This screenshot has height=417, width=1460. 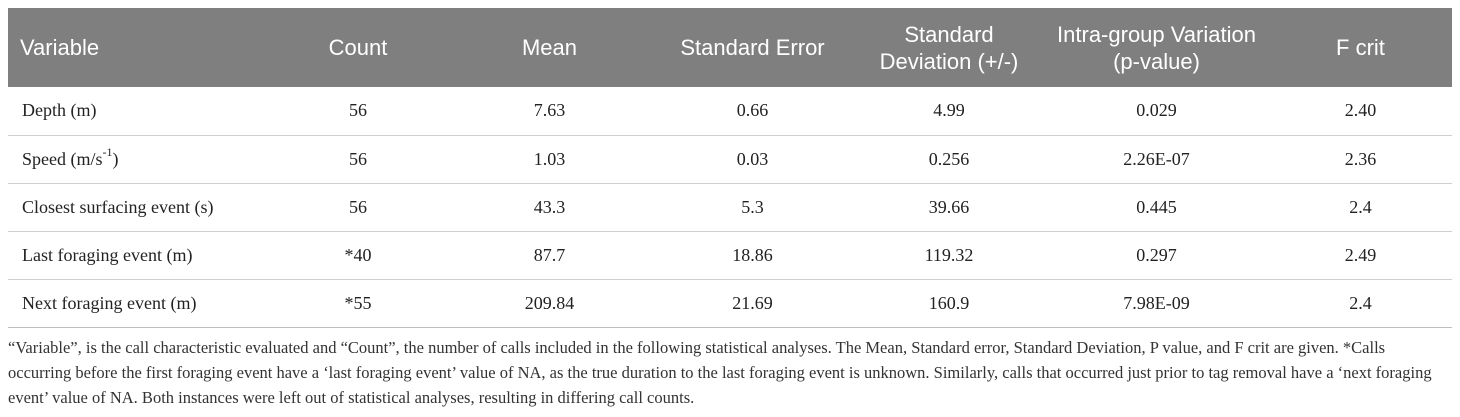 I want to click on cell-variable: Next foraging event (m), so click(x=138, y=303).